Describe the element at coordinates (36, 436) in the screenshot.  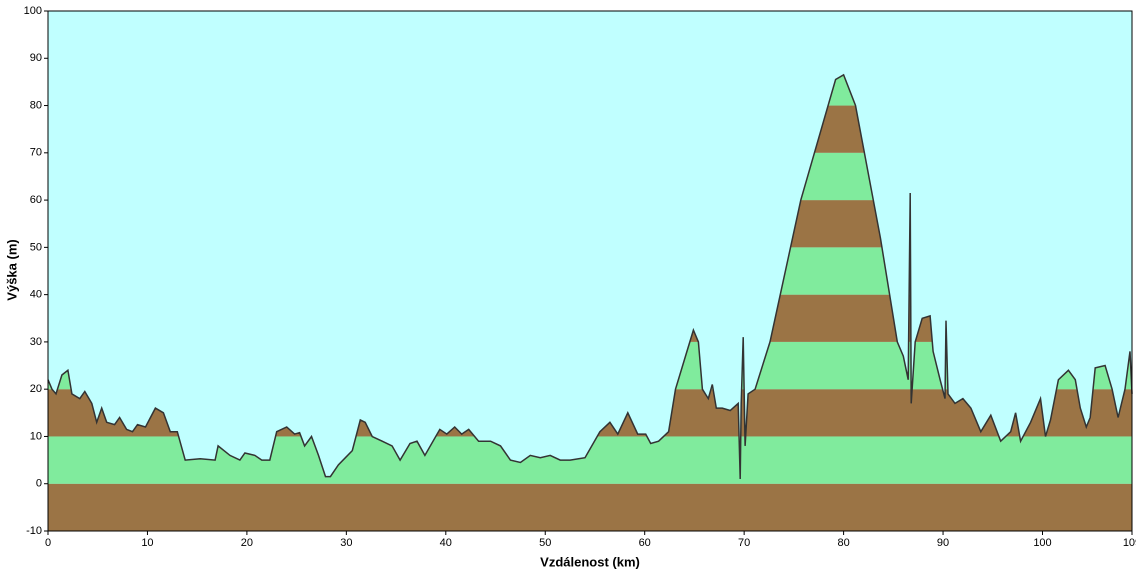
I see `y-tick-label: 10` at that location.